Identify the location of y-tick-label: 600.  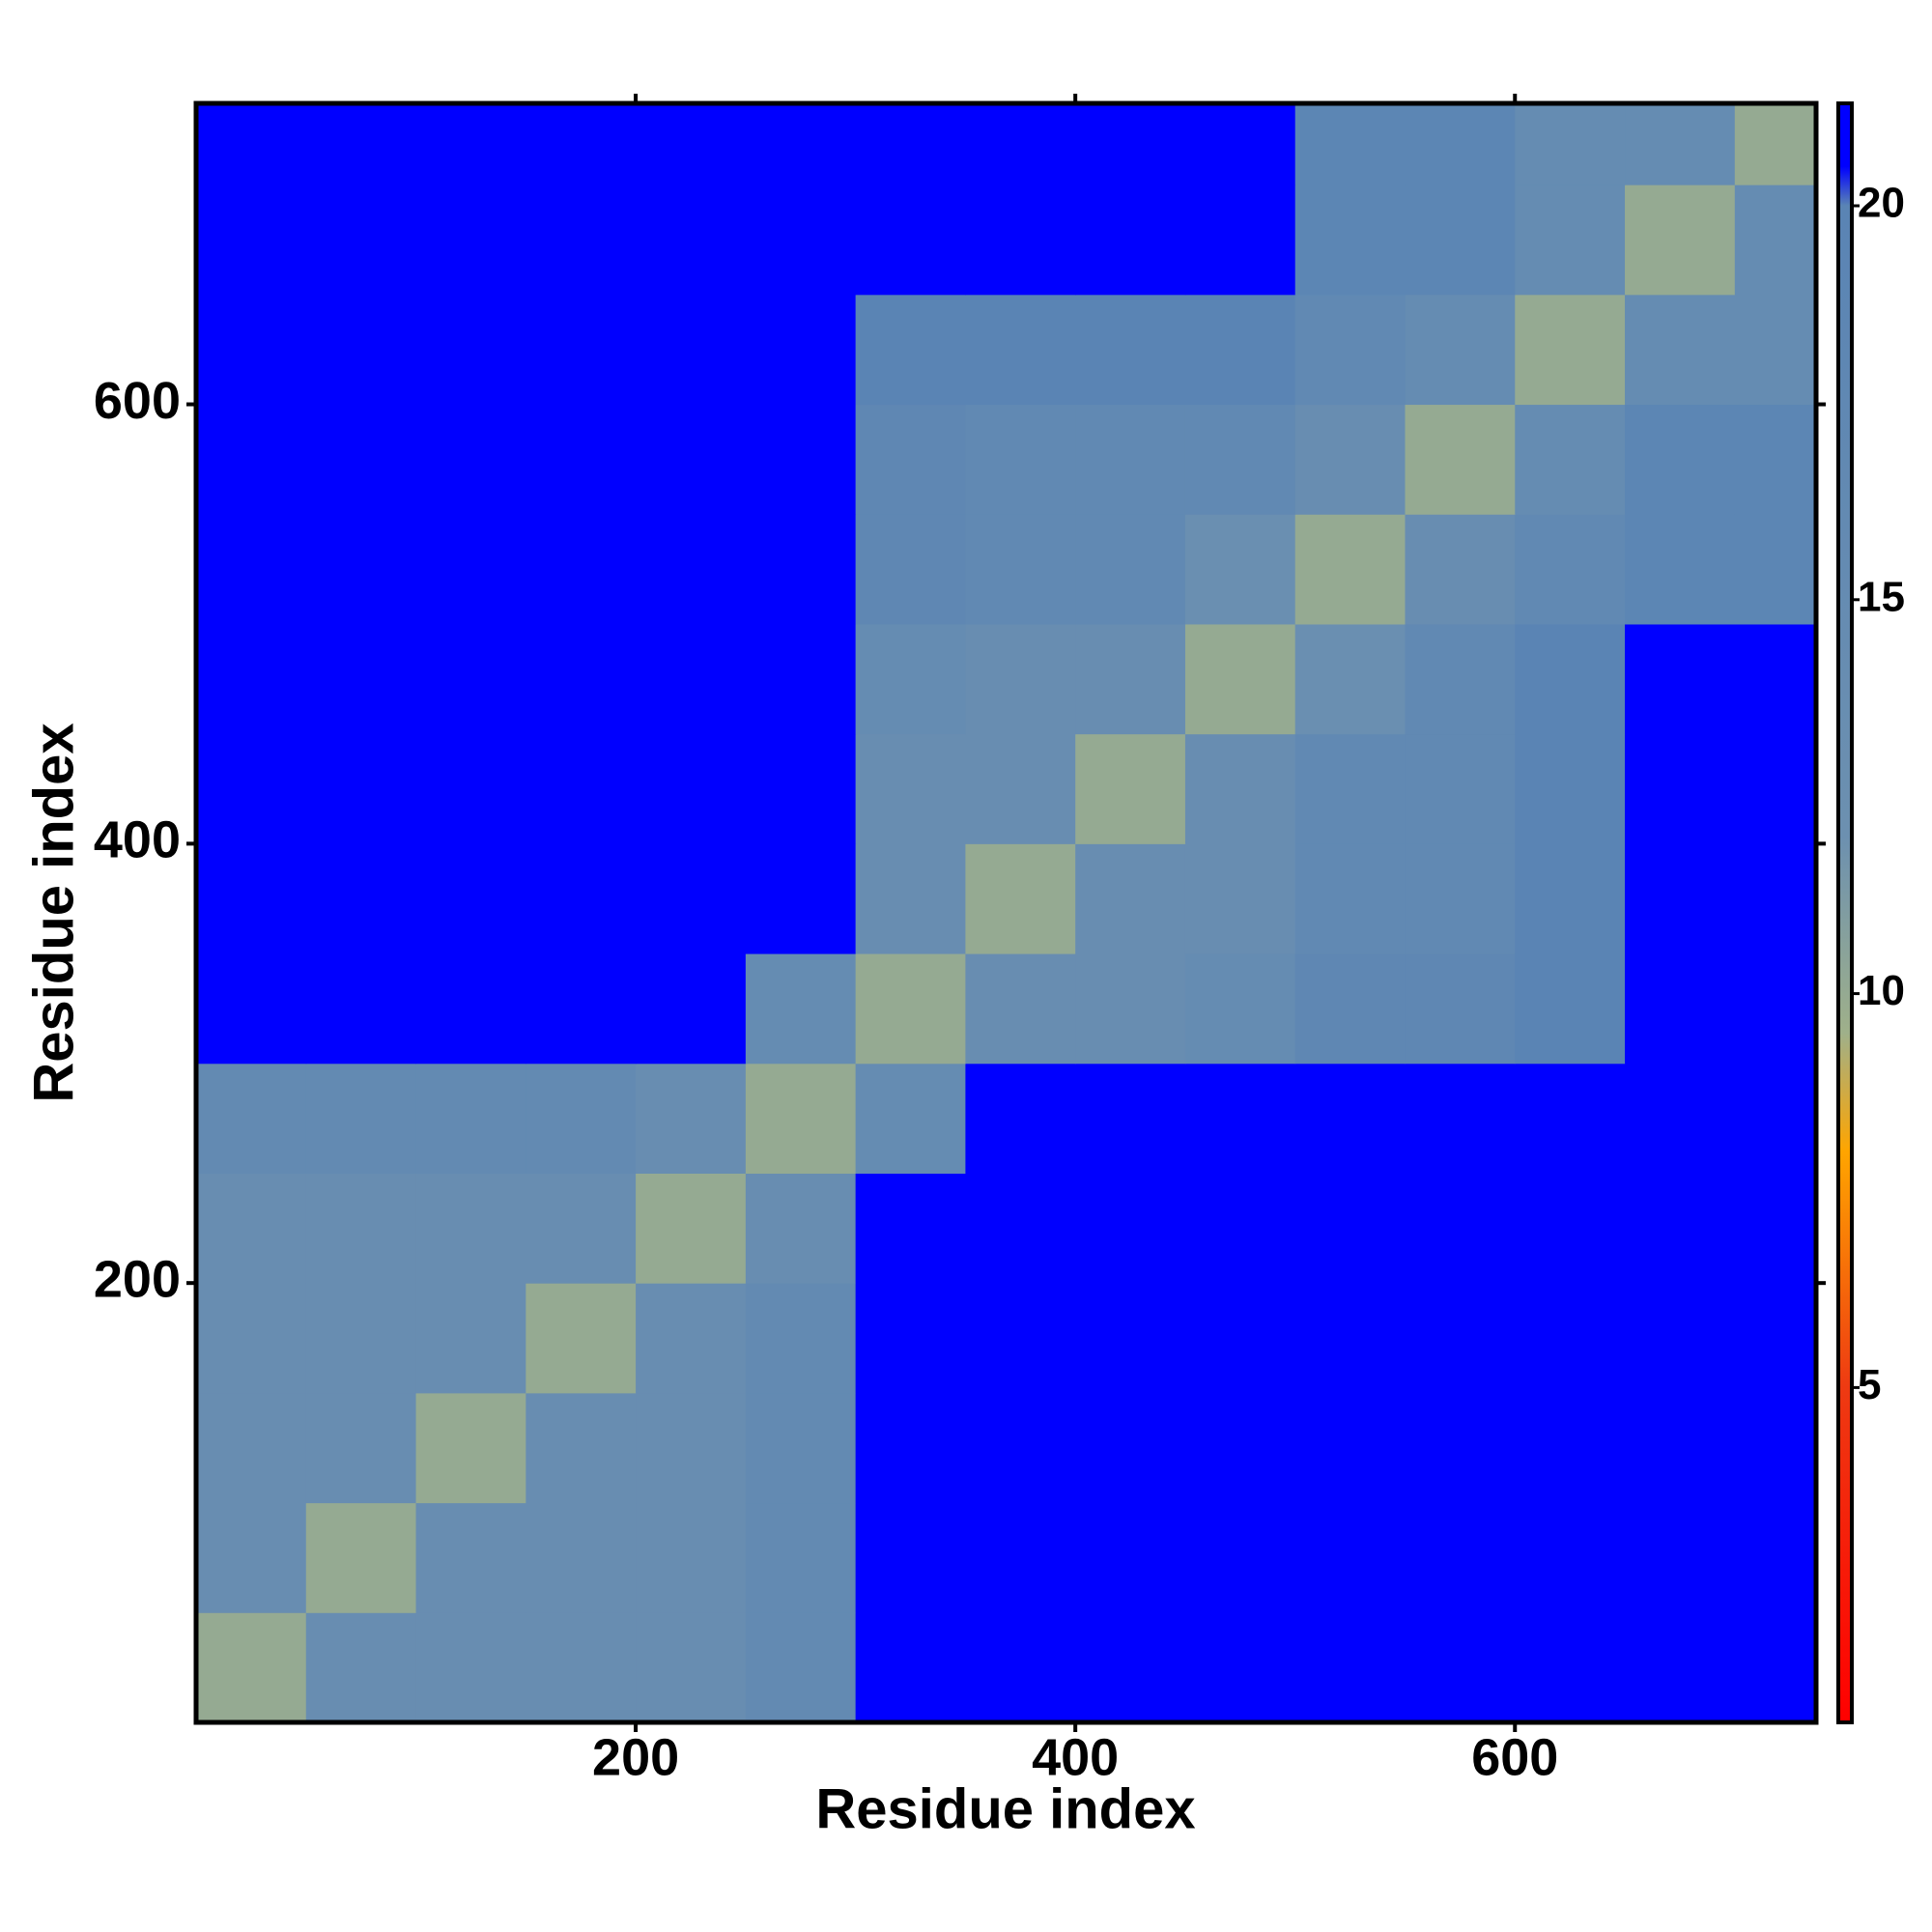
(137, 401).